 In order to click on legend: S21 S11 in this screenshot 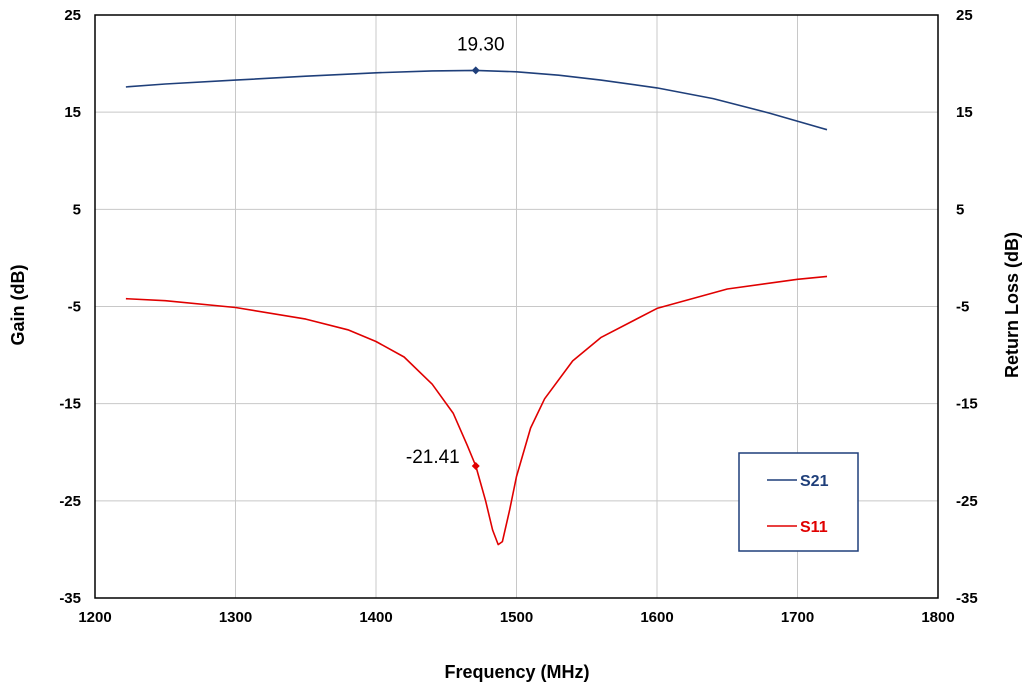, I will do `click(798, 502)`.